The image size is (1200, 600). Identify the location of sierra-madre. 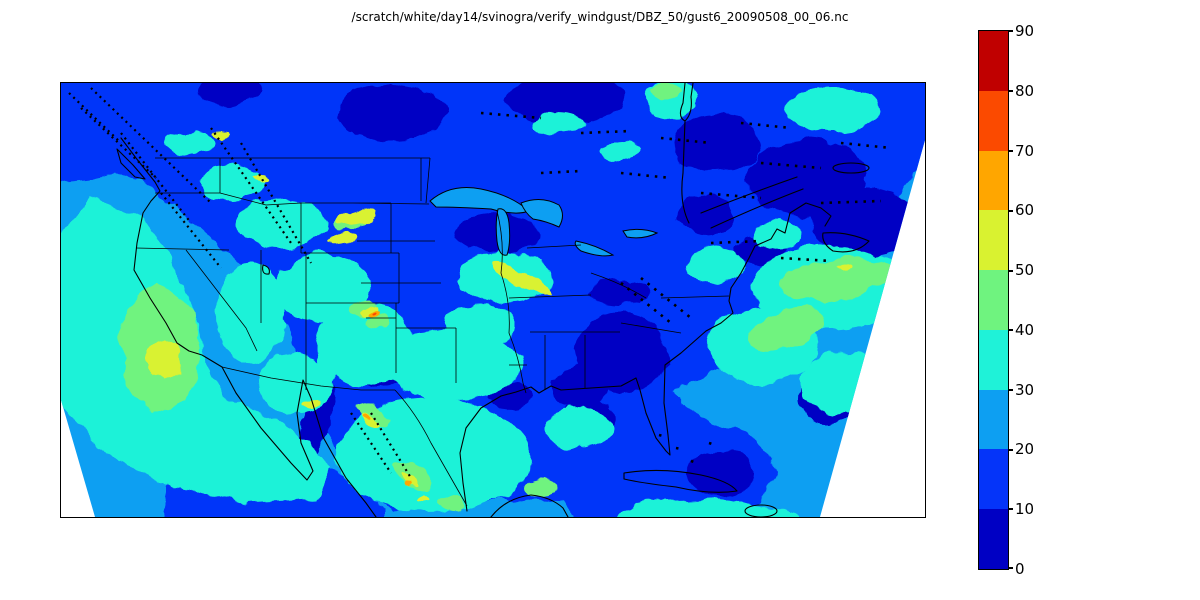
(381, 445).